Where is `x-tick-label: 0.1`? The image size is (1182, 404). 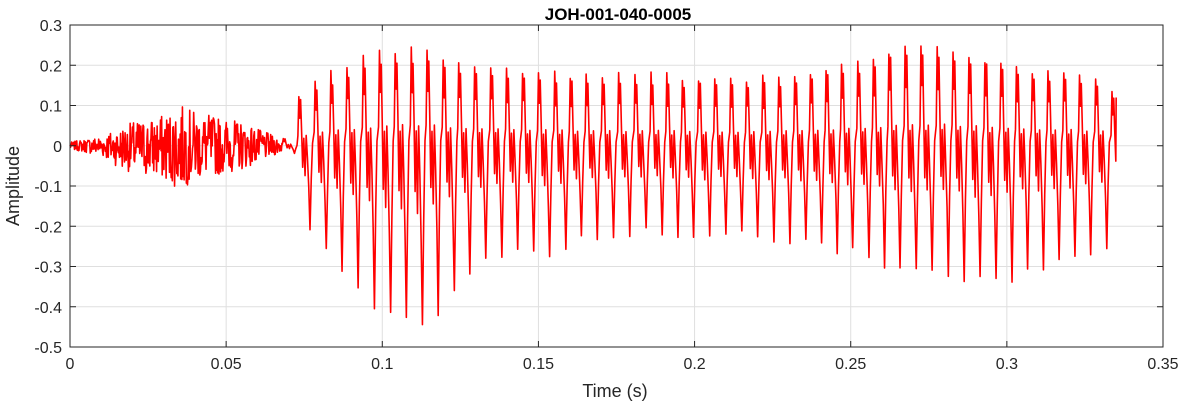 x-tick-label: 0.1 is located at coordinates (382, 364).